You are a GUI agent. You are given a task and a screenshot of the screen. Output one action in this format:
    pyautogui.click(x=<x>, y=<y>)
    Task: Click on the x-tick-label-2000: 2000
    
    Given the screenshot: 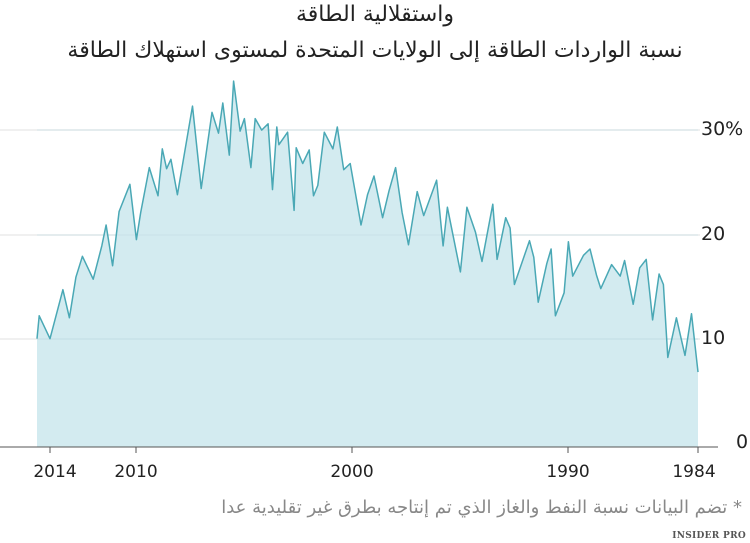 What is the action you would take?
    pyautogui.click(x=352, y=472)
    